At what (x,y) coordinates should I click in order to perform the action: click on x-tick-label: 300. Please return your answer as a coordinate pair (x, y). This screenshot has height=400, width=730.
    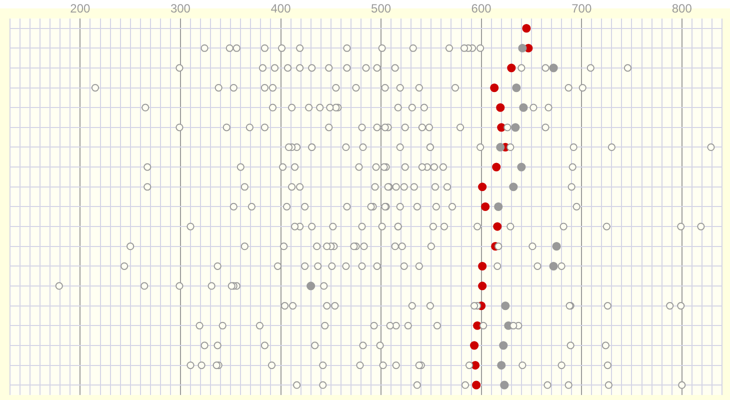
    Looking at the image, I should click on (180, 9).